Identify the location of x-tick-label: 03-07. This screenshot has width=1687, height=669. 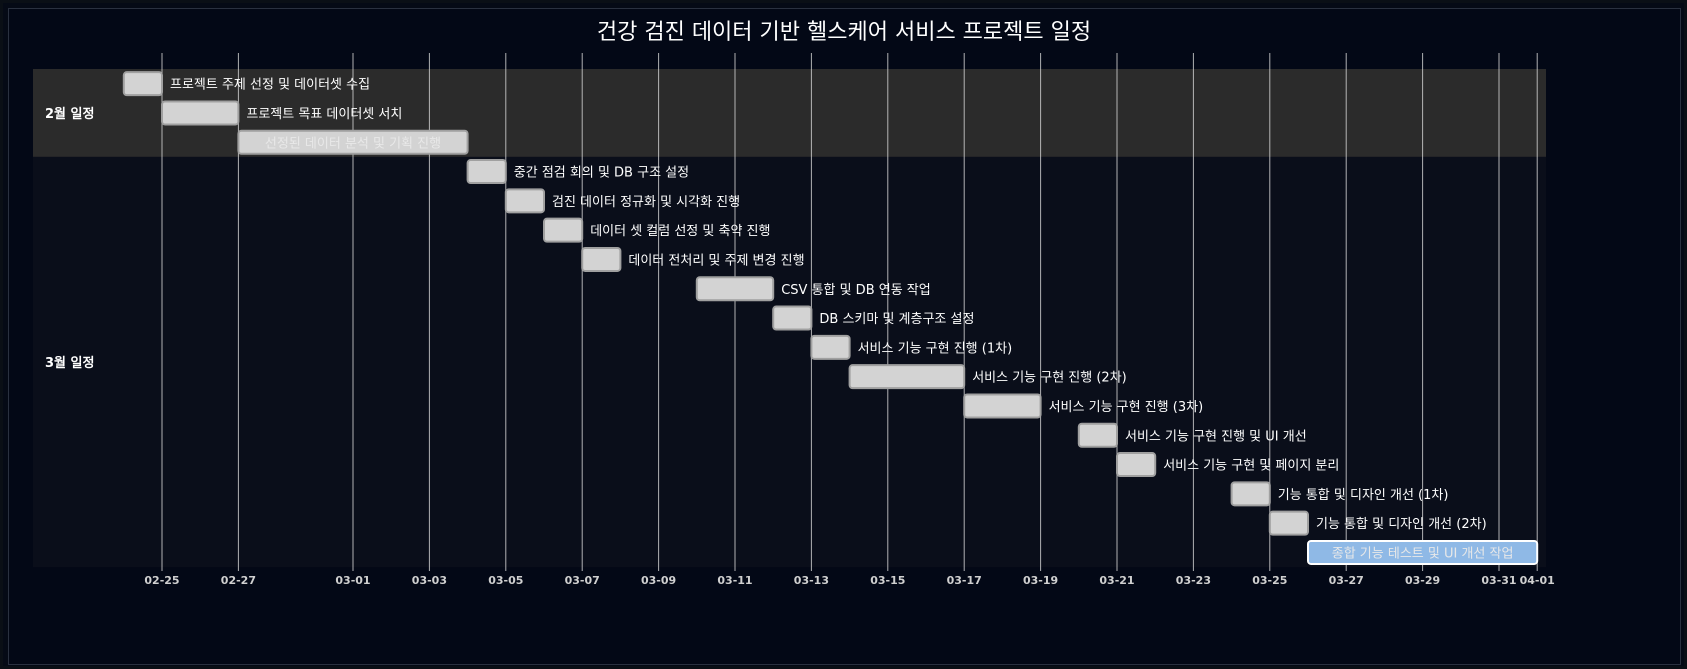
(582, 580).